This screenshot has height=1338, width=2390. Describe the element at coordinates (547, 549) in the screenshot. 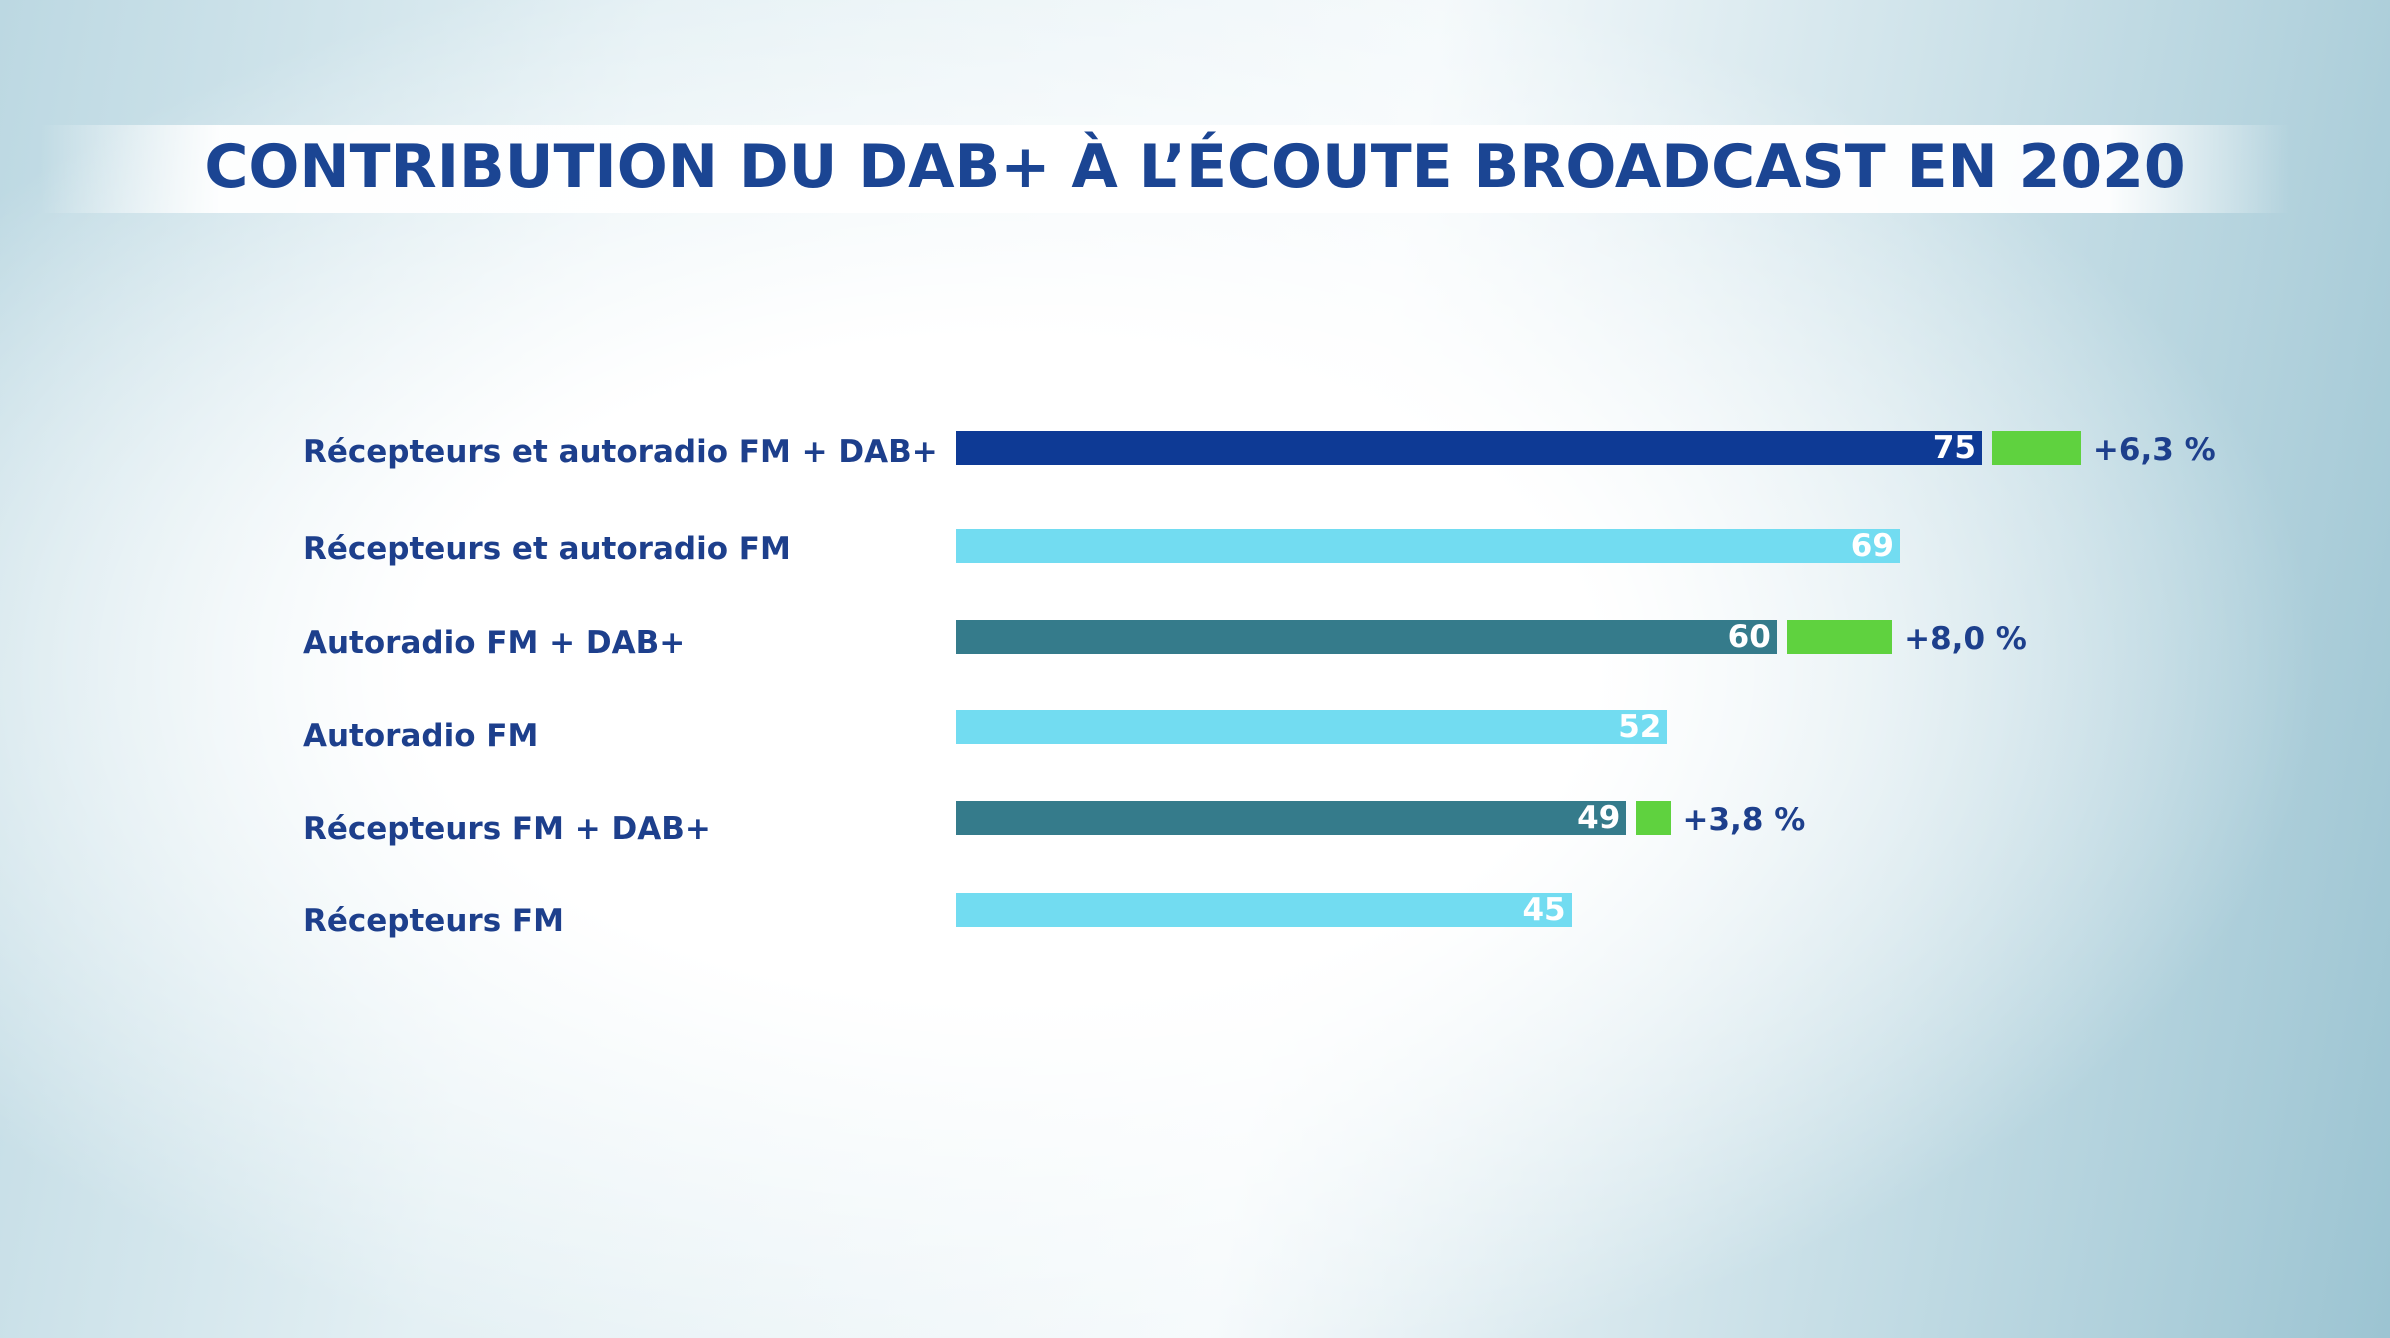

I see `category-label: Récepteurs et autoradio FM` at that location.